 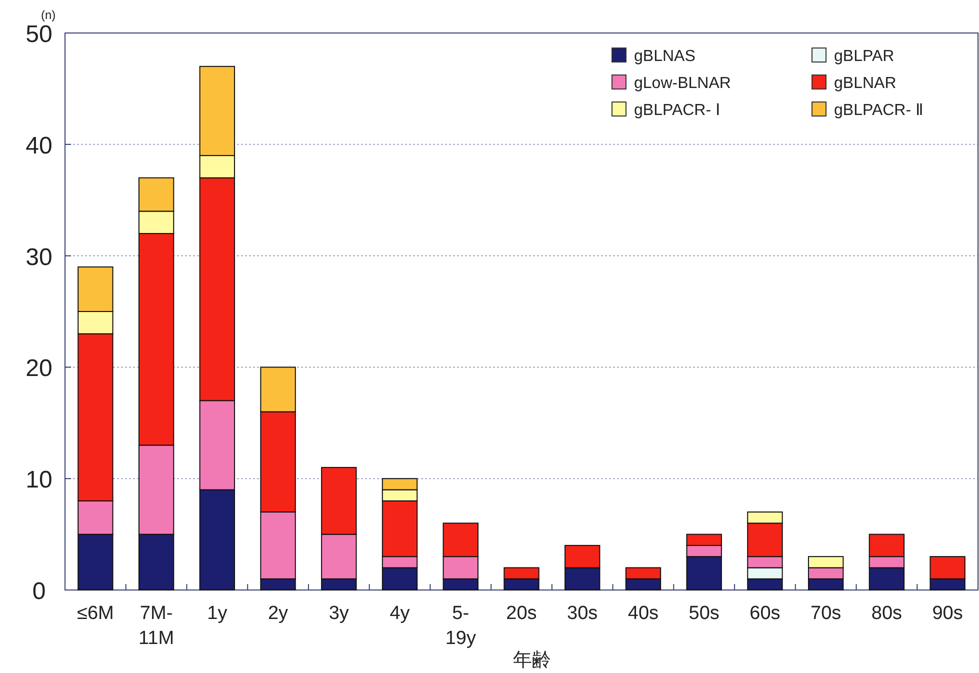 I want to click on y-tick-label: 10, so click(x=39, y=480).